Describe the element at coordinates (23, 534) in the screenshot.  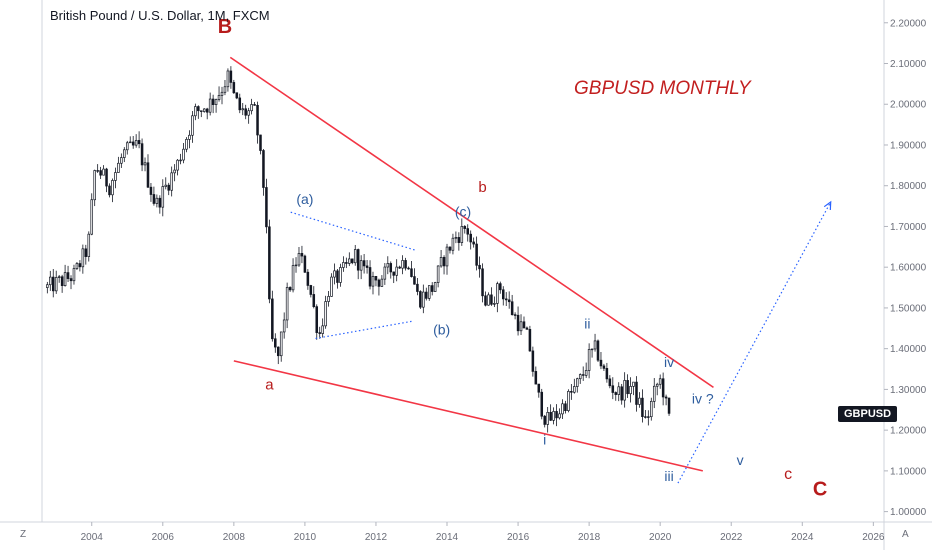
I see `zoom-toggle-icon: Z` at that location.